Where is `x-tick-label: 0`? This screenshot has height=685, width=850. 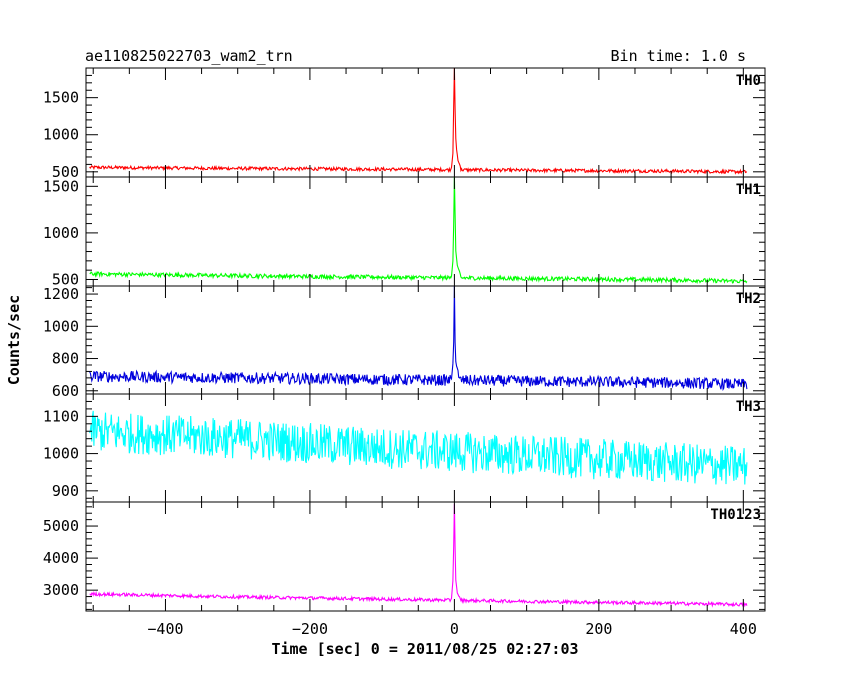
x-tick-label: 0 is located at coordinates (454, 629).